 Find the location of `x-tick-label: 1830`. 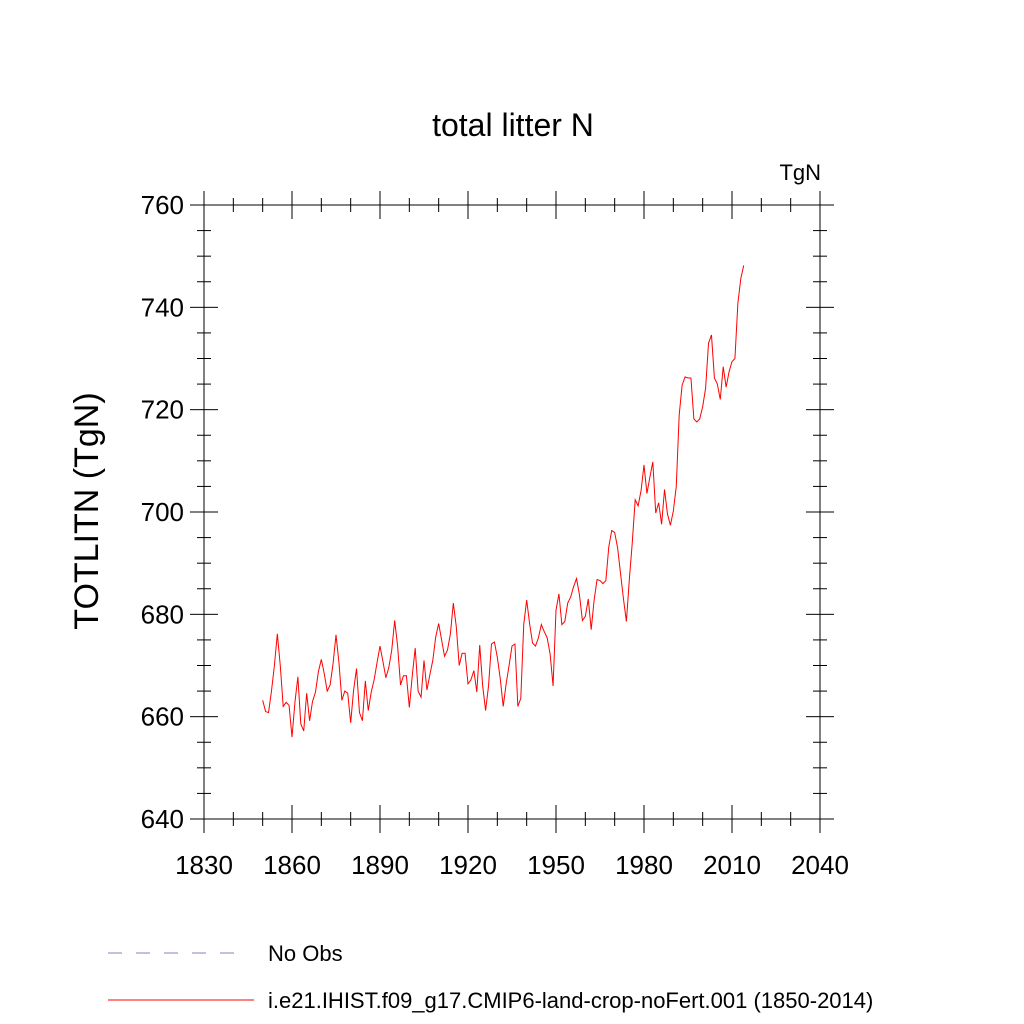

x-tick-label: 1830 is located at coordinates (204, 865).